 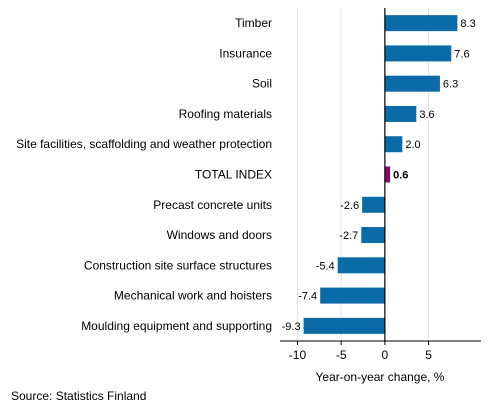 I want to click on value-label: -9.3, so click(x=291, y=327).